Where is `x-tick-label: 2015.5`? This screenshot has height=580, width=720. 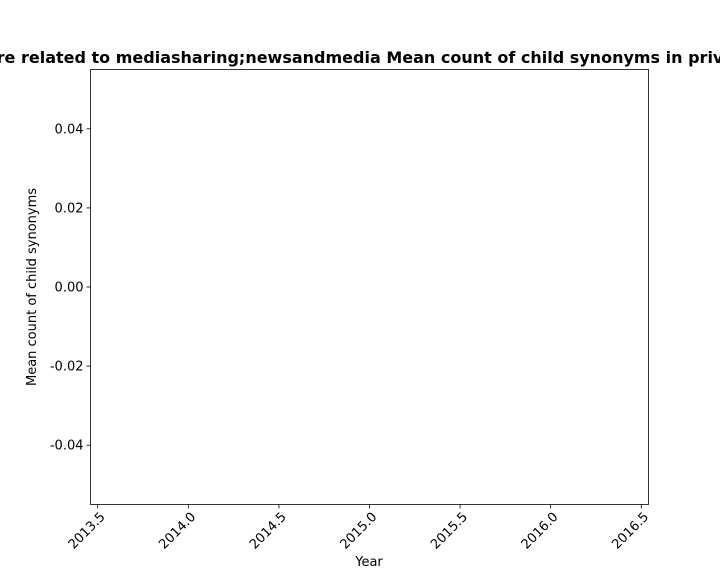 x-tick-label: 2015.5 is located at coordinates (449, 531).